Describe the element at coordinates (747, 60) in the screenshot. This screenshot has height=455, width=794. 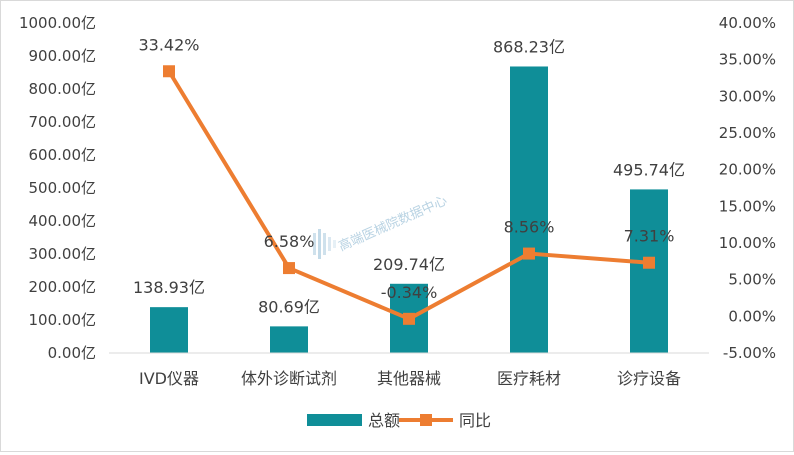
I see `y2-tick-label: 35.00%` at that location.